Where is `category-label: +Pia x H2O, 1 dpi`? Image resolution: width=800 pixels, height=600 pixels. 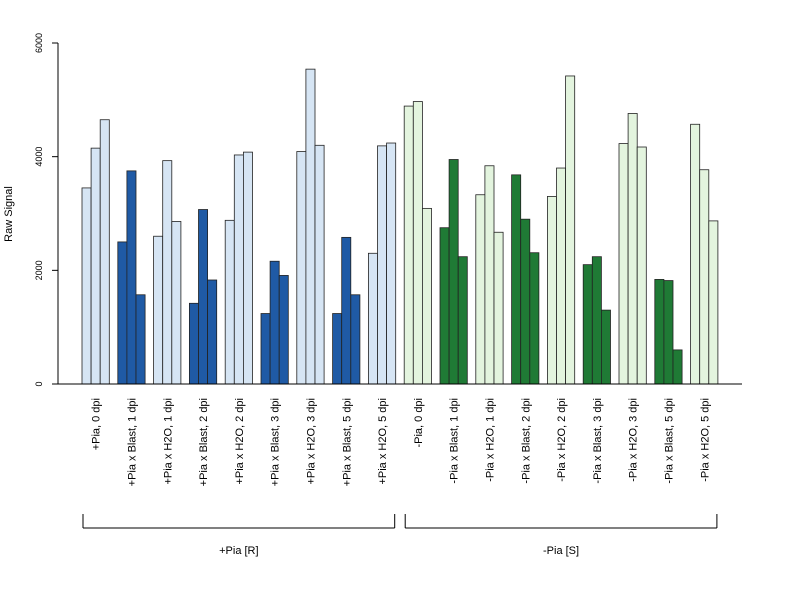 category-label: +Pia x H2O, 1 dpi is located at coordinates (168, 441).